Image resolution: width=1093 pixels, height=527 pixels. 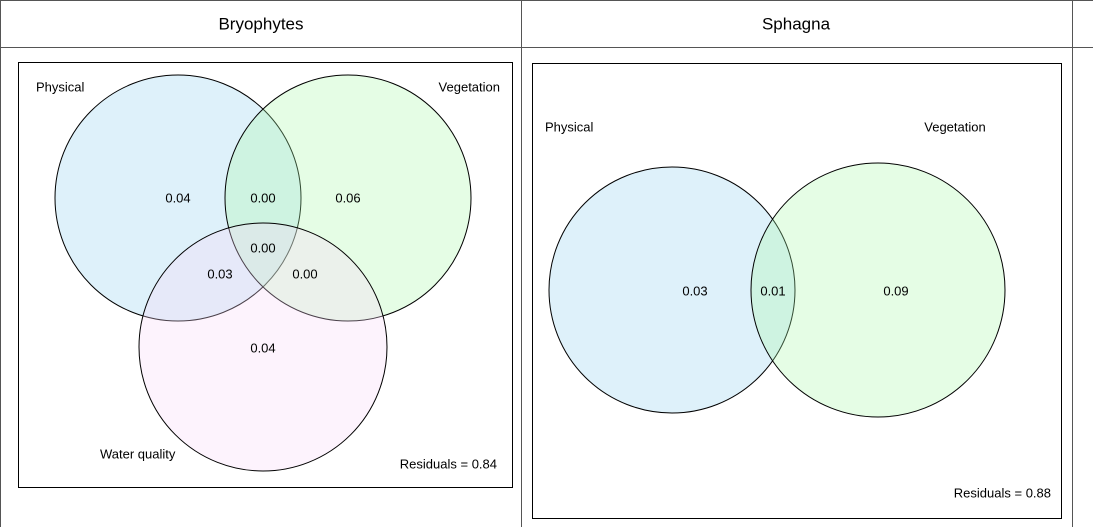 I want to click on region-value: 0.09, so click(x=895, y=290).